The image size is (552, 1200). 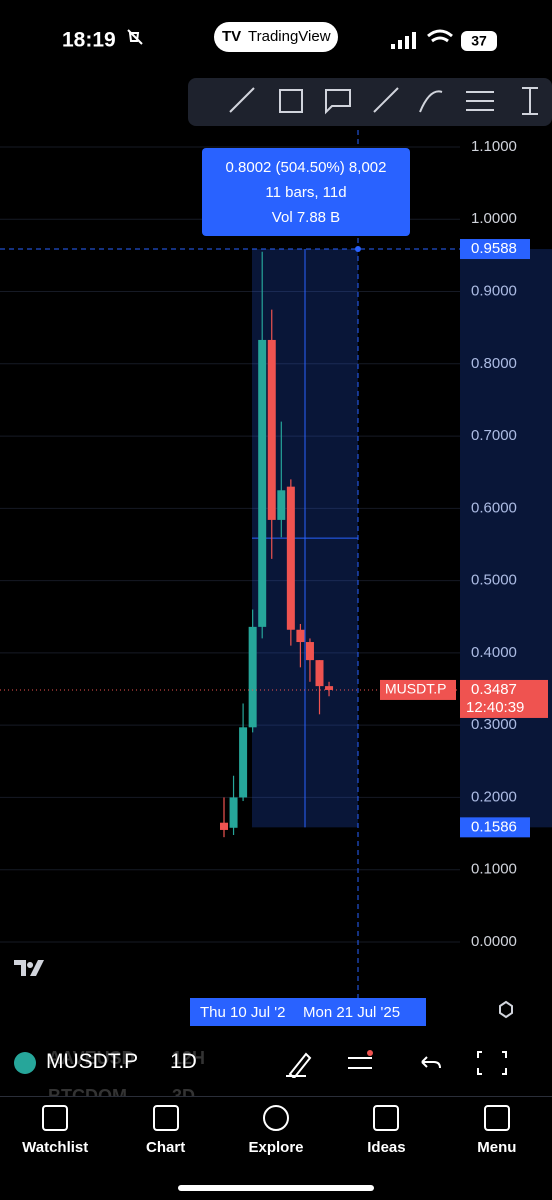 I want to click on nav-bar: Watchlist Chart Explore Ideas Menu, so click(x=276, y=1148).